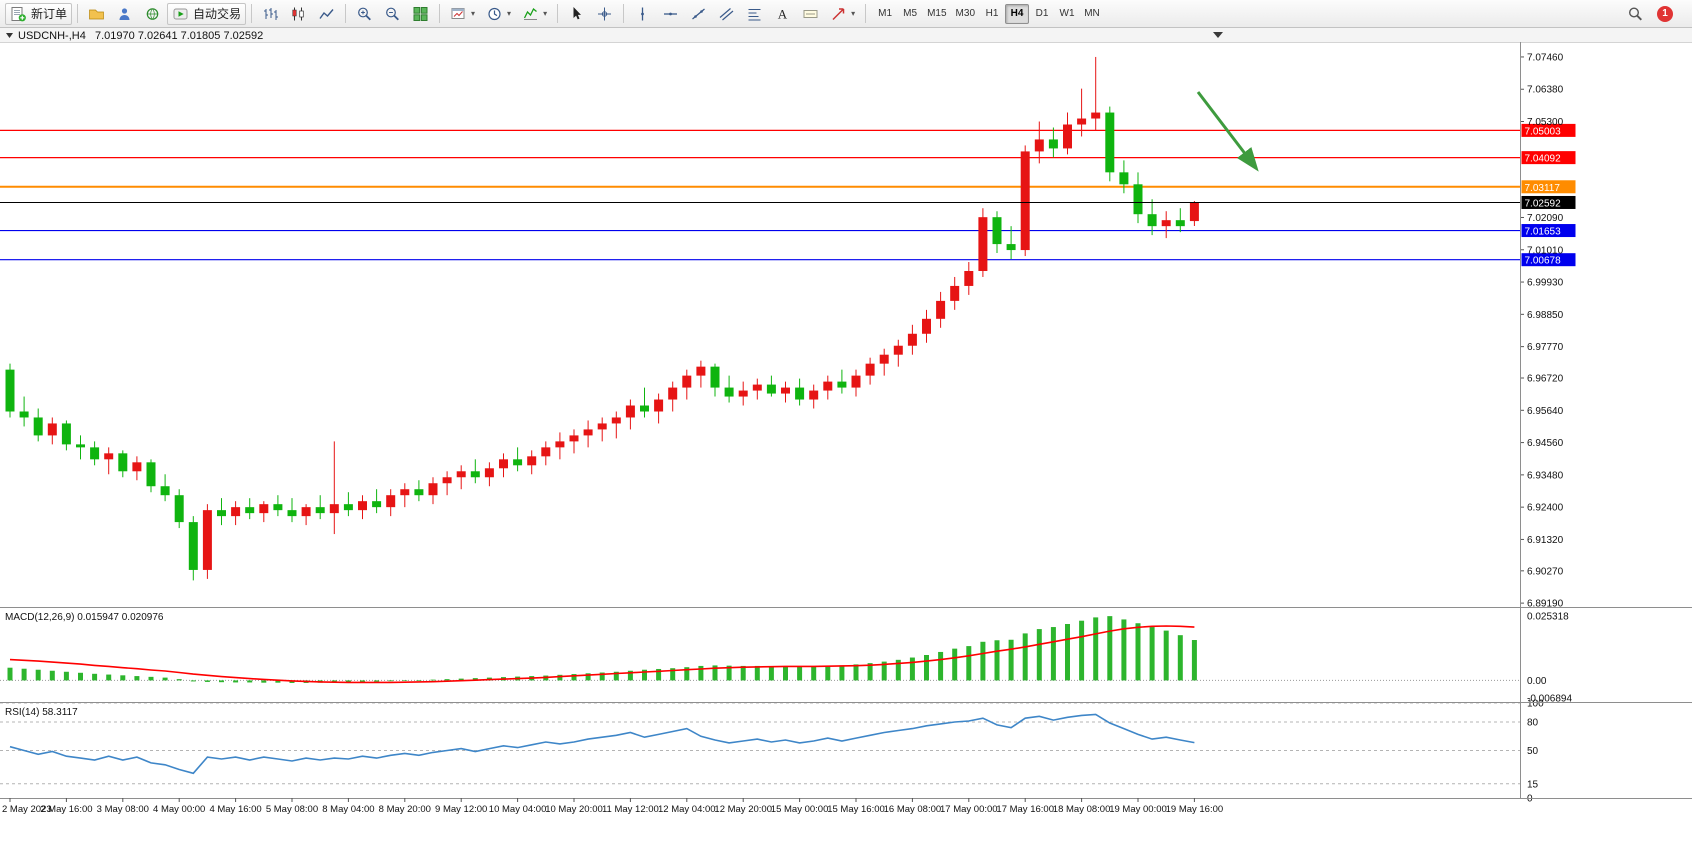 The height and width of the screenshot is (862, 1692). Describe the element at coordinates (124, 14) in the screenshot. I see `contacts-button` at that location.